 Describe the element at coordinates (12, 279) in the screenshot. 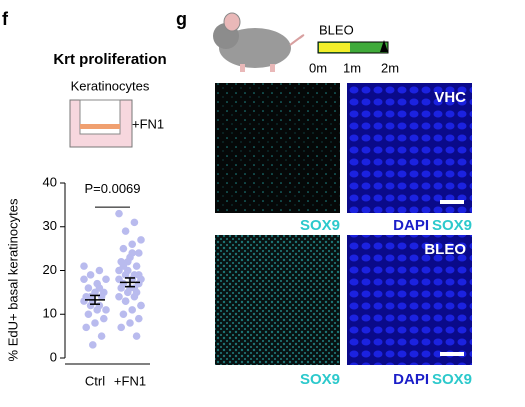

I see `y-axis-label: % EdU+ basal keratinocytes` at that location.